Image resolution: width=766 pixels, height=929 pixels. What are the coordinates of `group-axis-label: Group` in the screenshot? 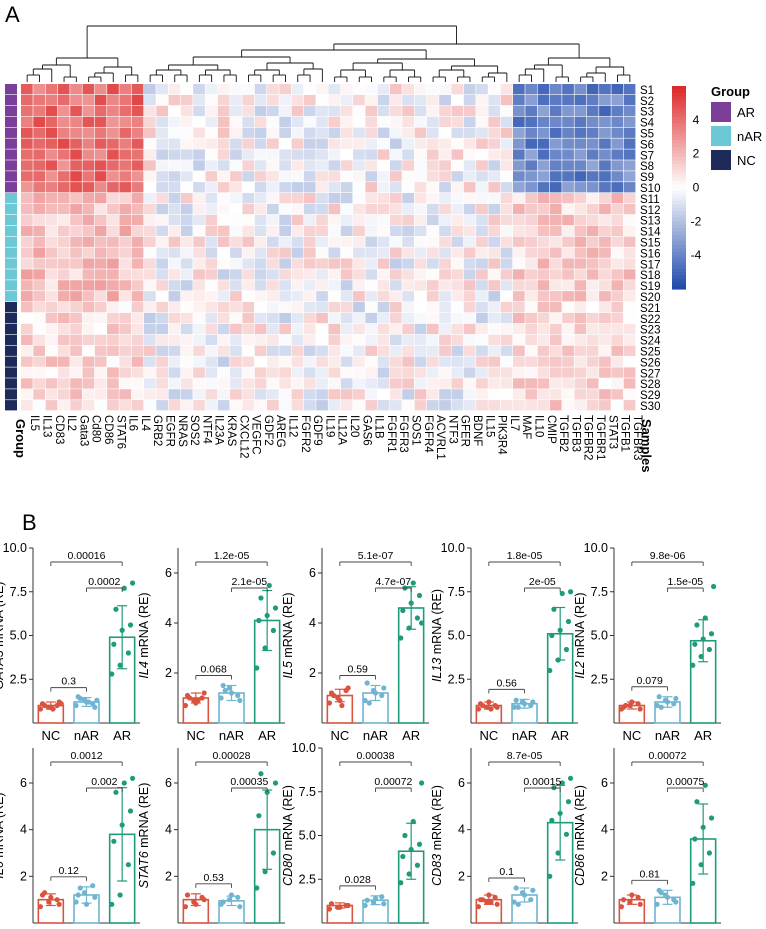 It's located at (20, 438).